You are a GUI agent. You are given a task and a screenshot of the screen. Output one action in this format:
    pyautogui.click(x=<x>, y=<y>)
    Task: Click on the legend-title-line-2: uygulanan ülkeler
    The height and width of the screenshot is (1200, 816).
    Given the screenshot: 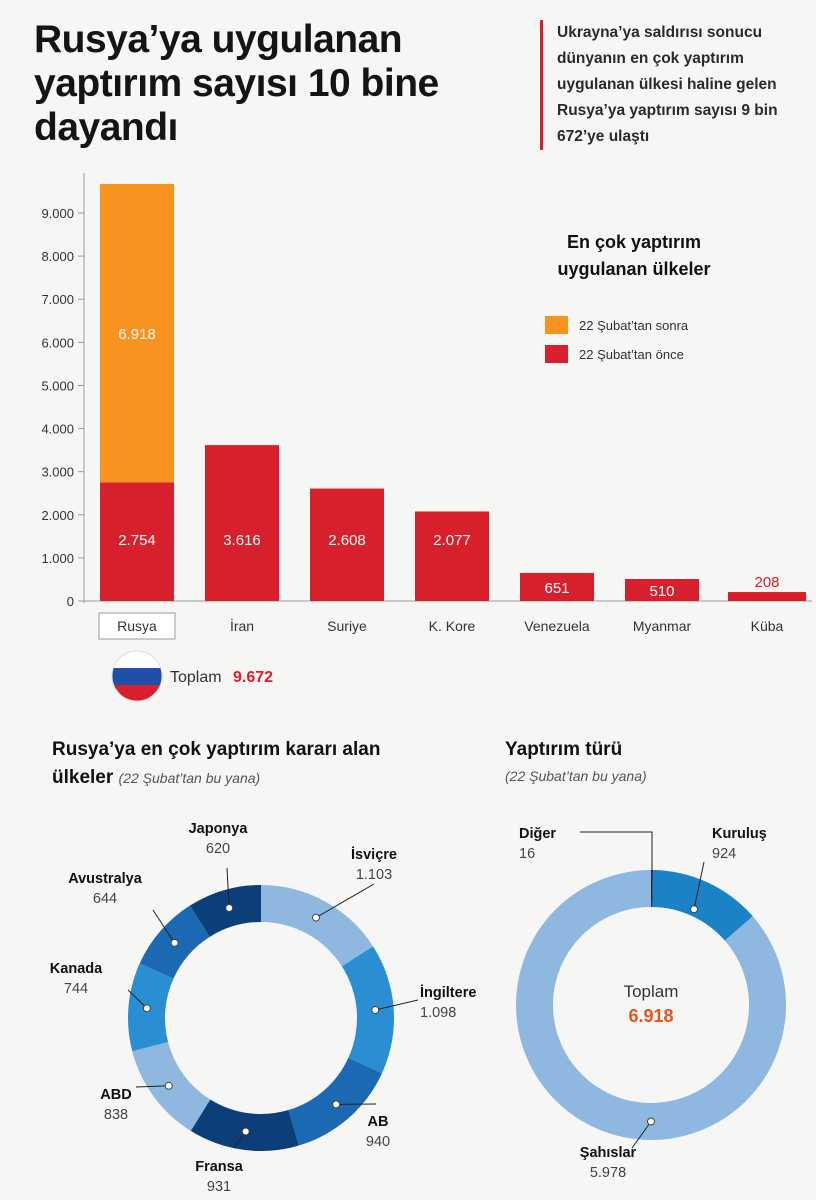 What is the action you would take?
    pyautogui.click(x=633, y=269)
    